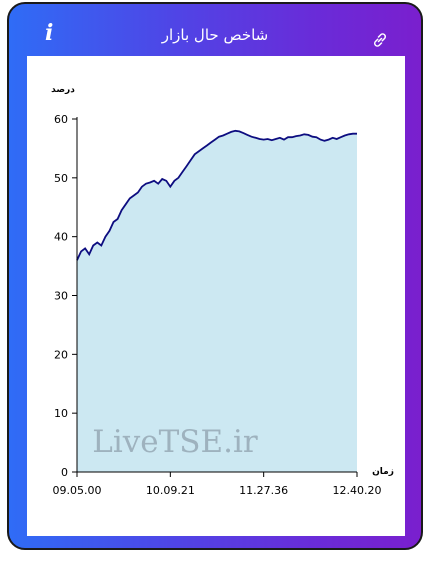 This screenshot has width=433, height=574. Describe the element at coordinates (380, 40) in the screenshot. I see `link-icon` at that location.